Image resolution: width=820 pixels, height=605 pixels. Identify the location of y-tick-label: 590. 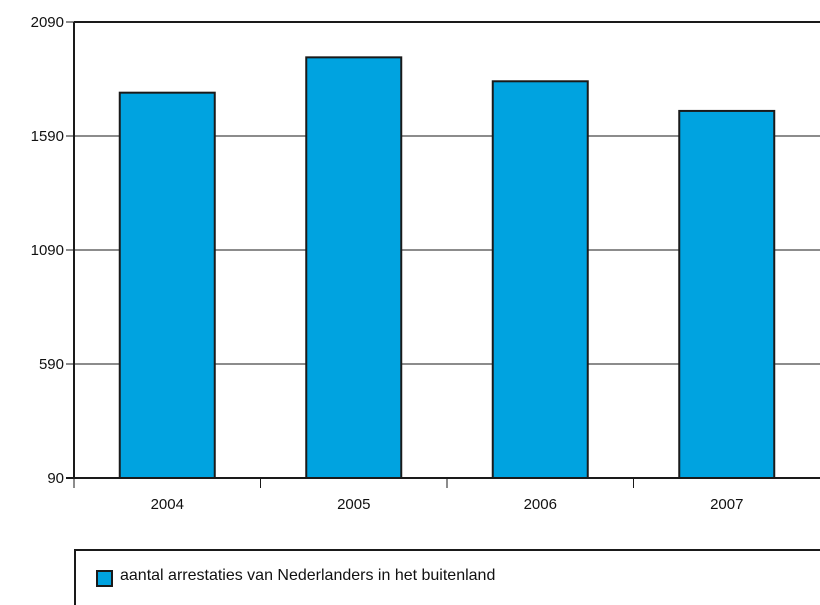
(51, 364).